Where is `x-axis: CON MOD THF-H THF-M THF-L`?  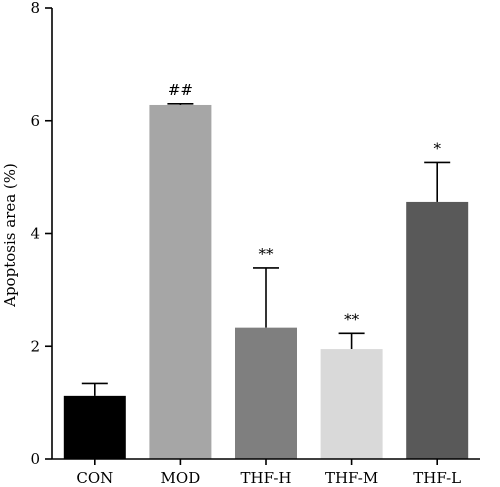
x-axis: CON MOD THF-H THF-M THF-L is located at coordinates (266, 472).